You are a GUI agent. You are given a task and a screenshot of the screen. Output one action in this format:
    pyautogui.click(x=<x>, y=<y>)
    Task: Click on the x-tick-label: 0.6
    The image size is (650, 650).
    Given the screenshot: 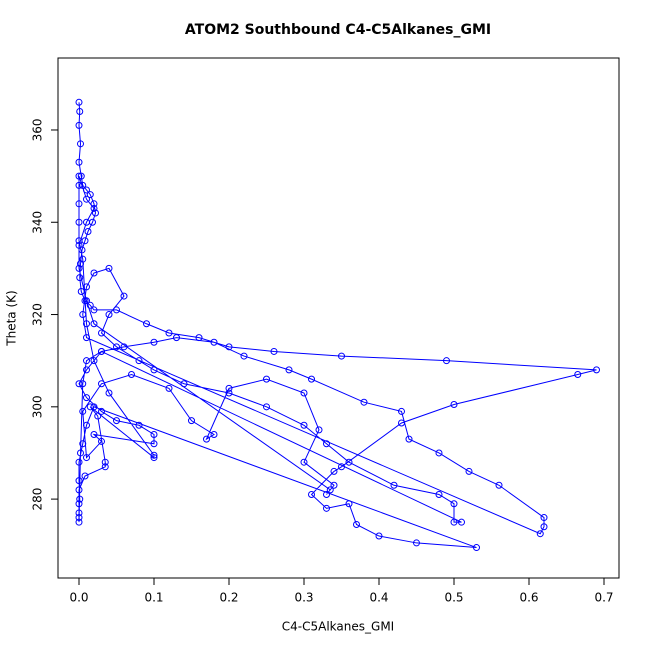 What is the action you would take?
    pyautogui.click(x=528, y=598)
    